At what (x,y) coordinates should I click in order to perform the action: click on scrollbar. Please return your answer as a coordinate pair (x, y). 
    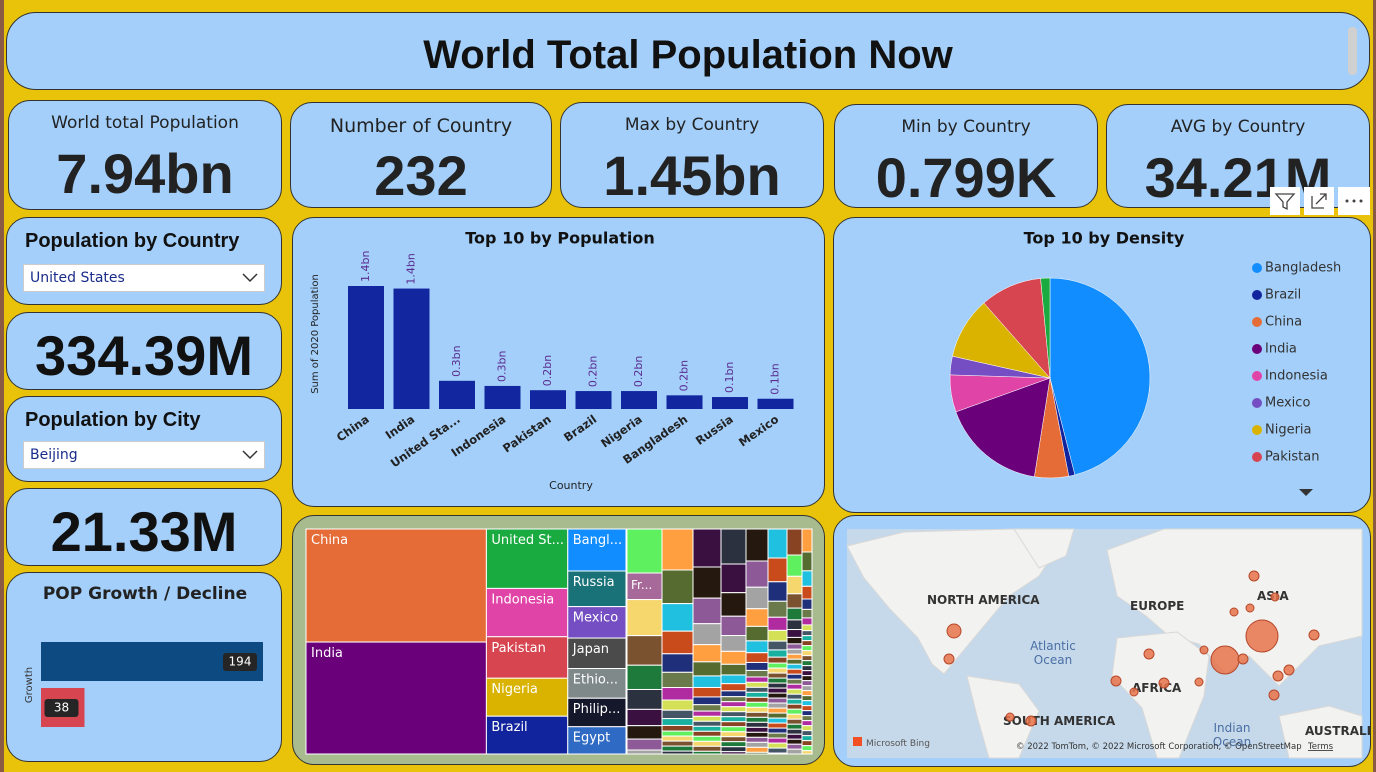
    Looking at the image, I should click on (1352, 51).